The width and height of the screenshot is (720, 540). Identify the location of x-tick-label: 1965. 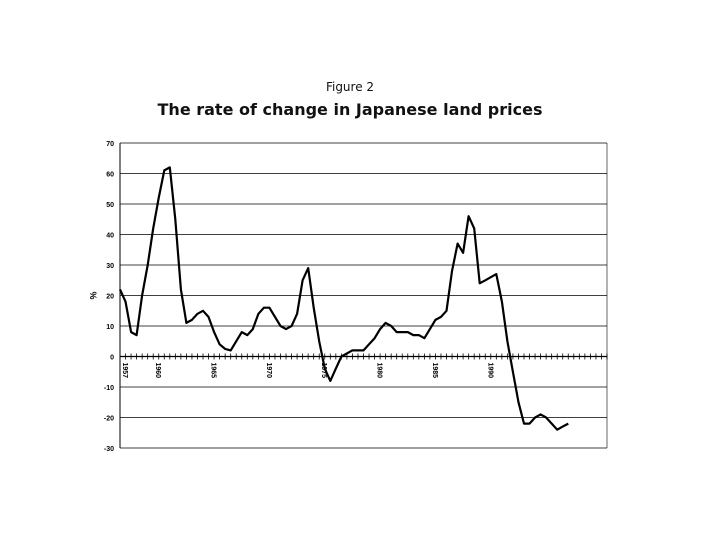
(213, 371).